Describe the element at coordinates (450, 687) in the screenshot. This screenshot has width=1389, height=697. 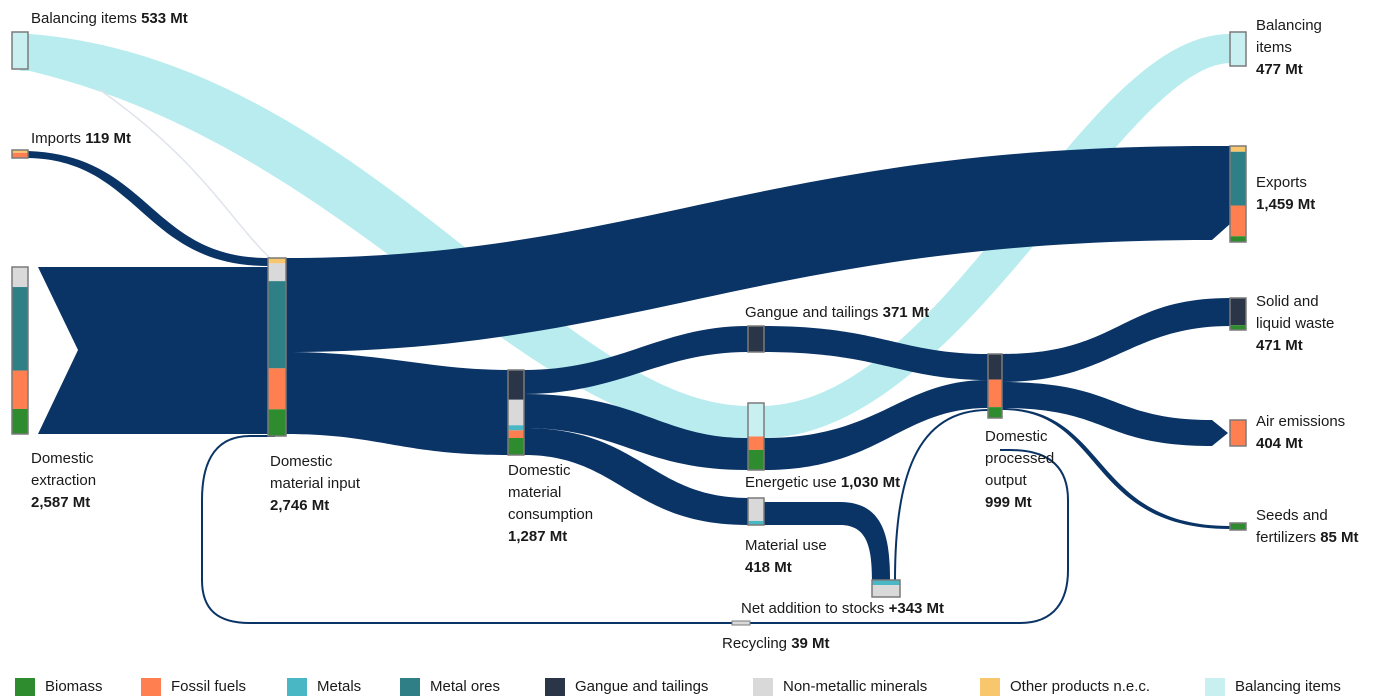
I see `legend-item-metal-ores: Metal ores` at that location.